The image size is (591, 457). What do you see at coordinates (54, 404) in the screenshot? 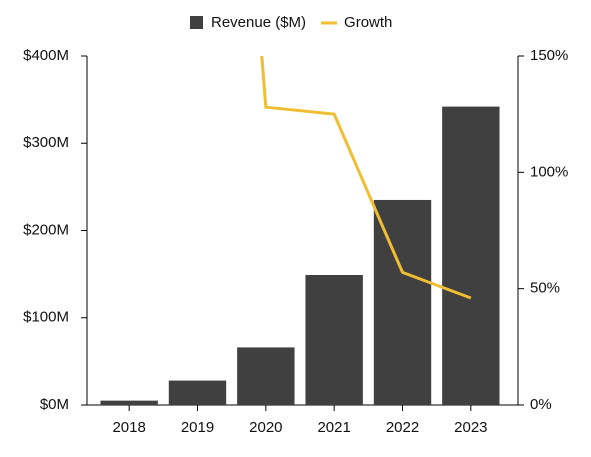
I see `y-tick-label: $0M` at bounding box center [54, 404].